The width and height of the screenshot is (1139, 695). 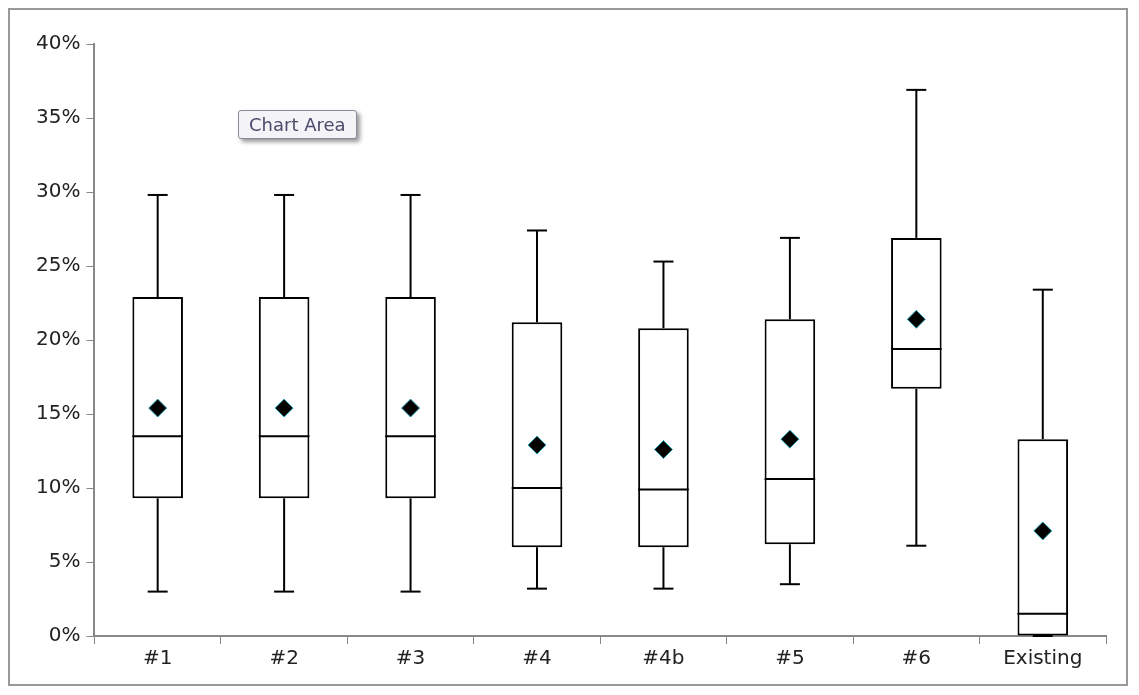 I want to click on x-tick-label: #3, so click(x=410, y=657).